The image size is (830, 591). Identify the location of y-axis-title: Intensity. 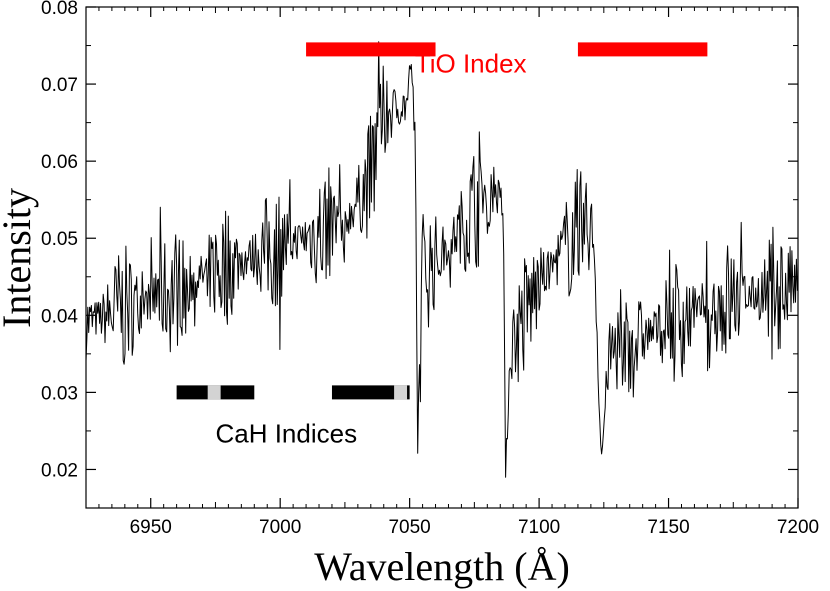
(19, 258).